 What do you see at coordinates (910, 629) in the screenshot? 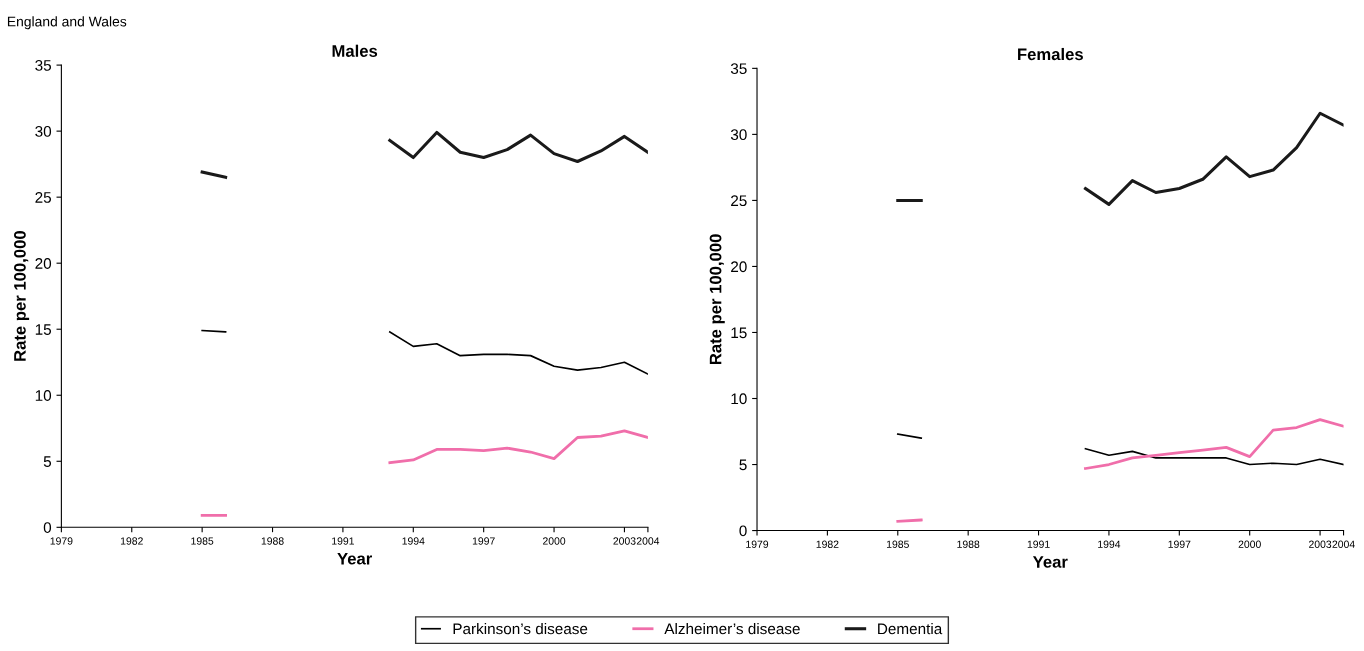
I see `legend-label: Dementia` at bounding box center [910, 629].